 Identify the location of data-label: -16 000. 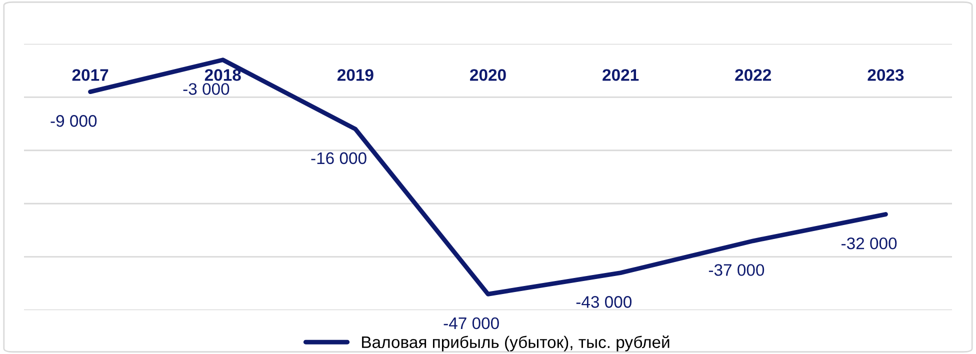
(338, 158).